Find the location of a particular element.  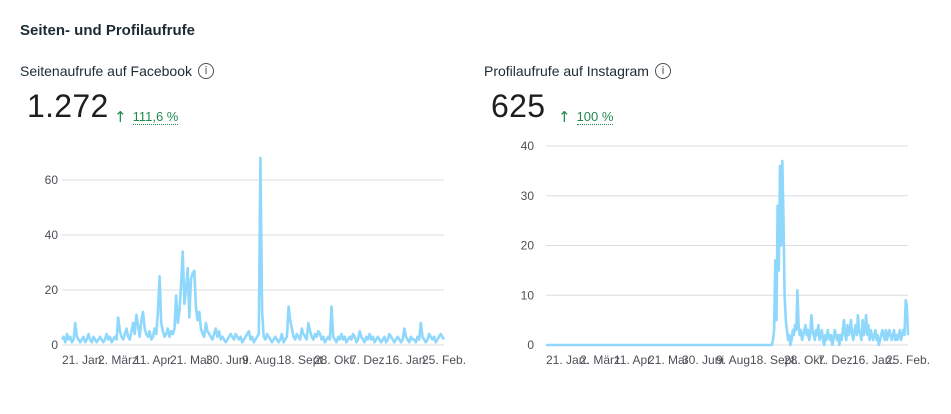

change-percent: 100 % is located at coordinates (595, 116).